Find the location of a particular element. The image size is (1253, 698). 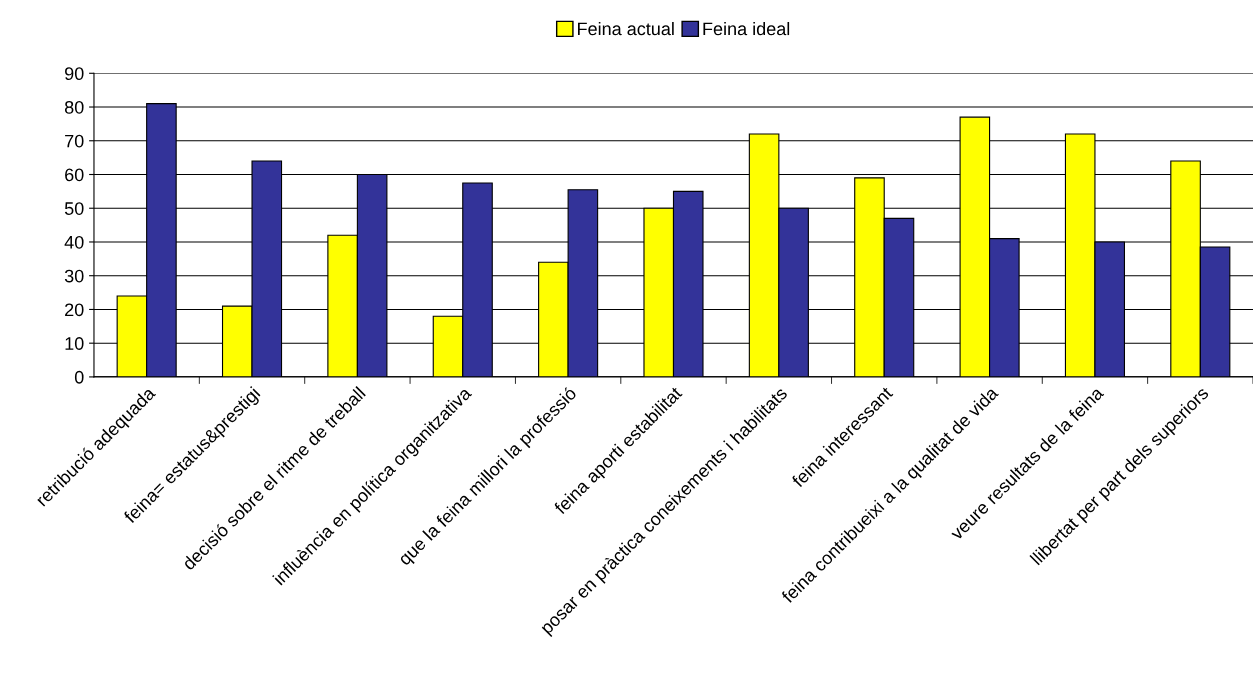

y-tick-label: 90 is located at coordinates (74, 74).